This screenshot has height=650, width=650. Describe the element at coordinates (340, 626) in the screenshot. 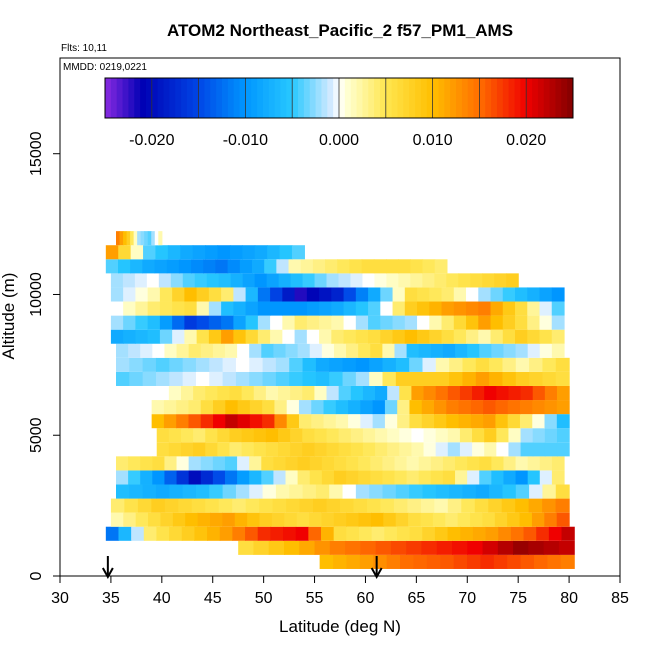

I see `x-axis-label: Latitude (deg N)` at that location.